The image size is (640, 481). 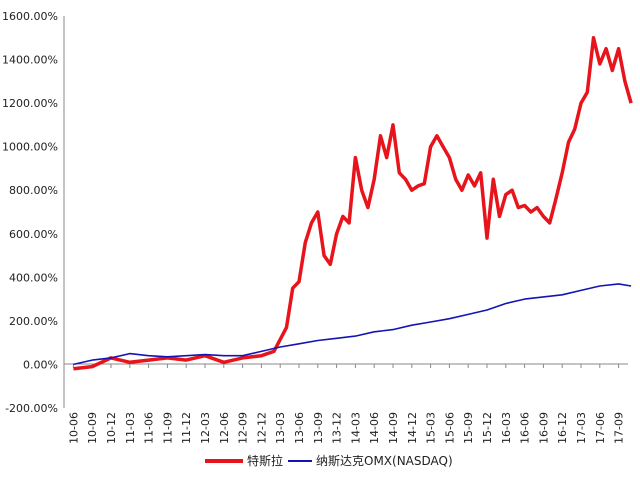 I want to click on x-tick-label: 17-06, so click(x=600, y=428).